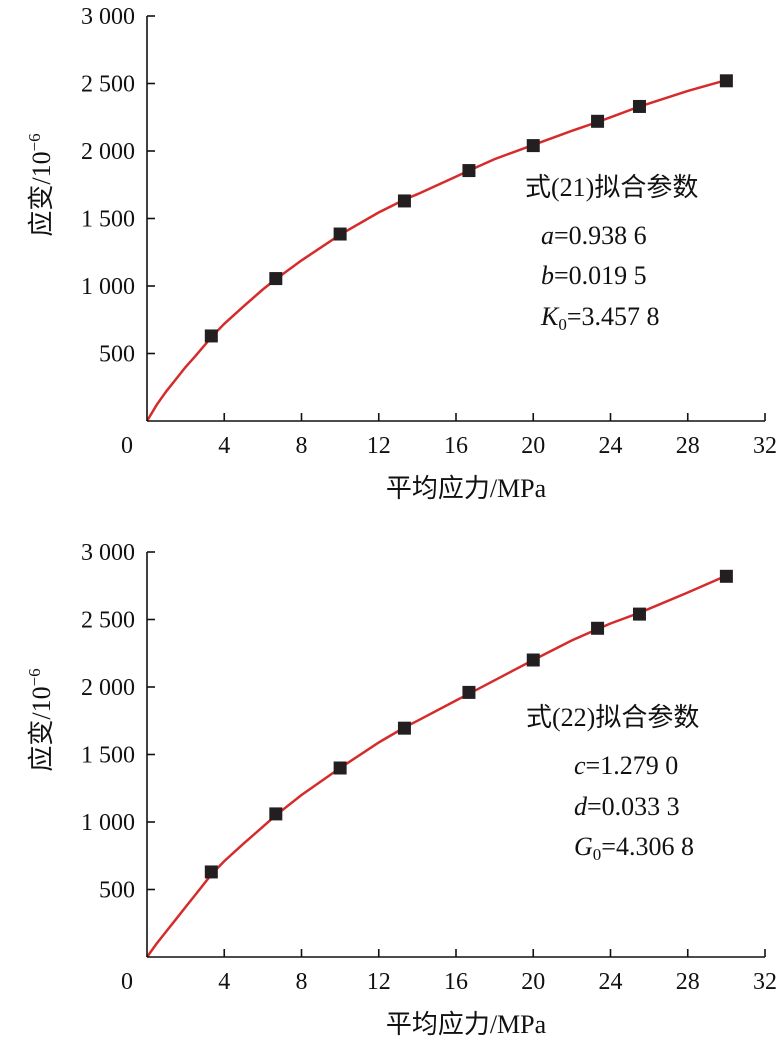 The width and height of the screenshot is (781, 1047). What do you see at coordinates (108, 85) in the screenshot?
I see `chart-1-y-tick-label: 2 500` at bounding box center [108, 85].